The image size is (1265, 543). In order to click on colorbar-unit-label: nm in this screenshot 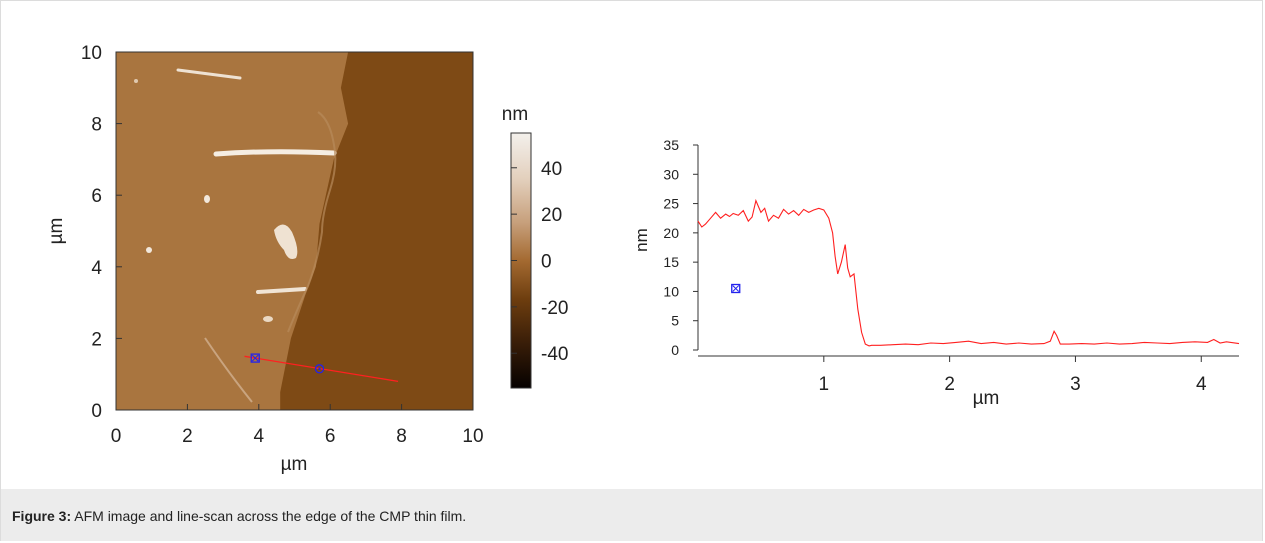, I will do `click(515, 114)`.